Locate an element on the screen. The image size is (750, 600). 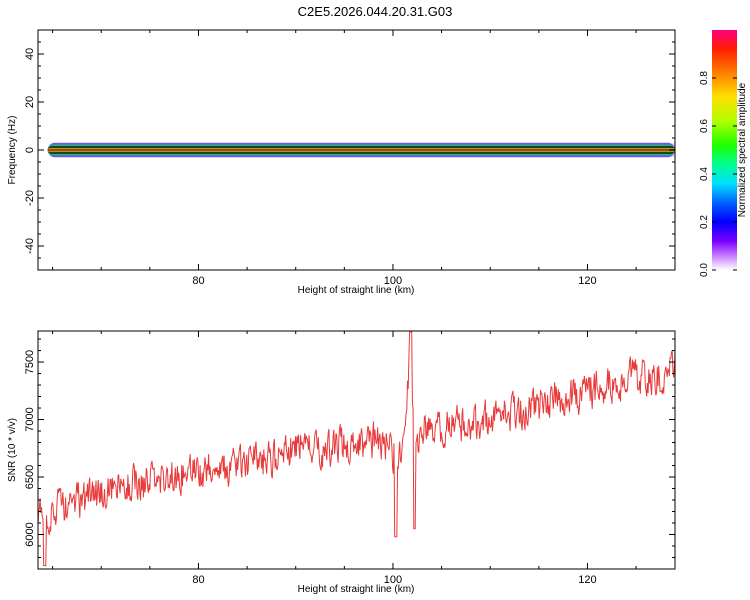
colorbar-tick-label: 0.6 is located at coordinates (704, 126).